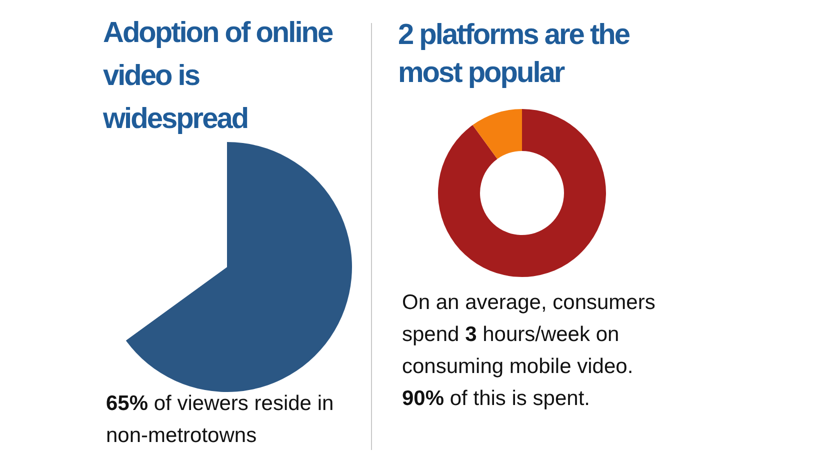 The image size is (826, 465). Describe the element at coordinates (514, 54) in the screenshot. I see `chart-title: 2 platforms are the most popular` at that location.